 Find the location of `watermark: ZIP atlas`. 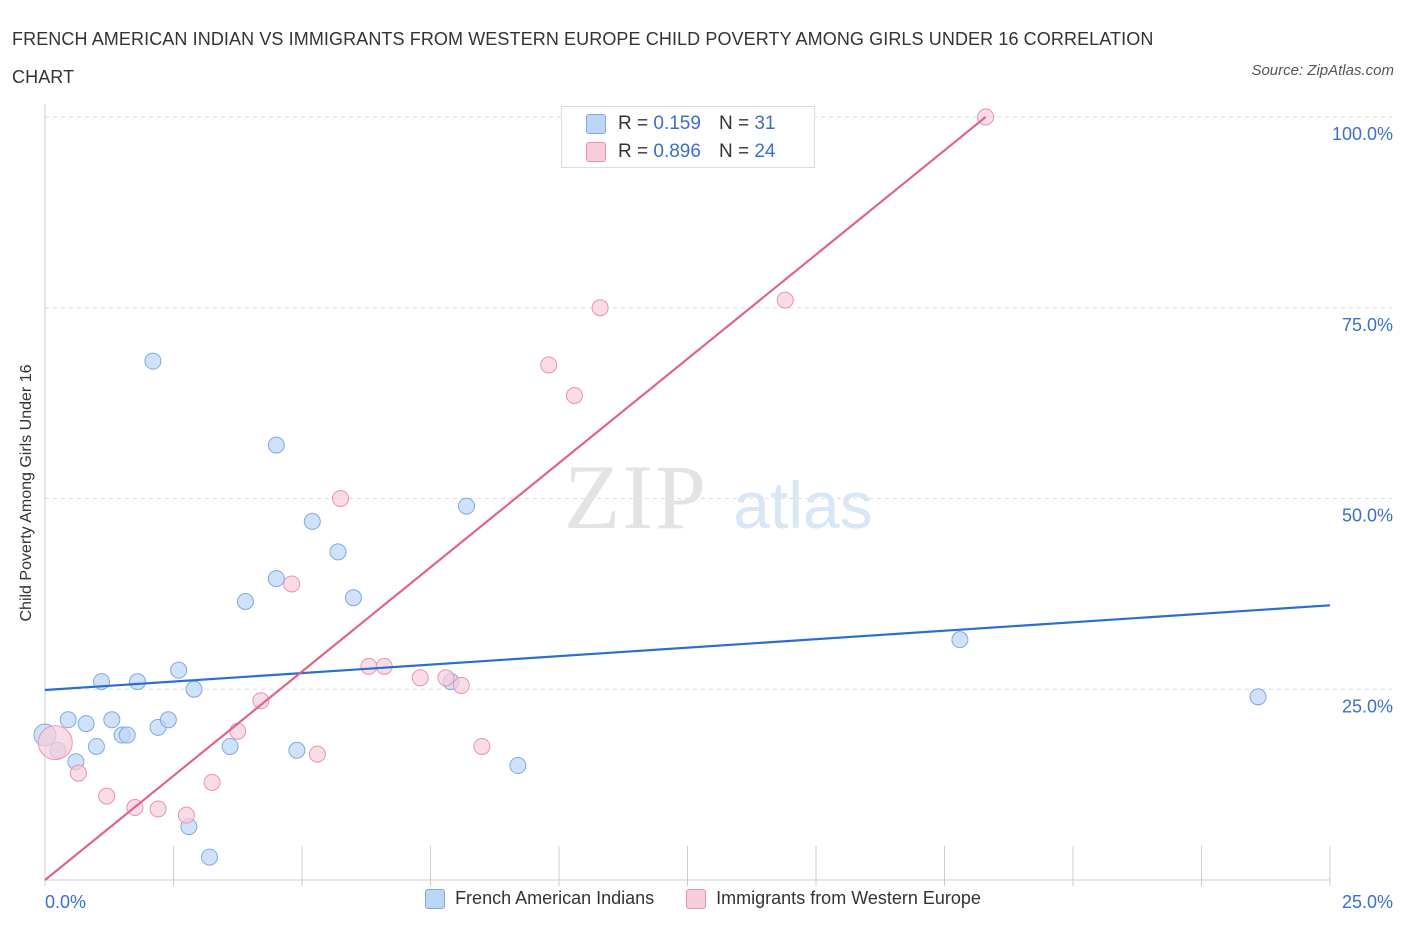

watermark: ZIP atlas is located at coordinates (718, 497).